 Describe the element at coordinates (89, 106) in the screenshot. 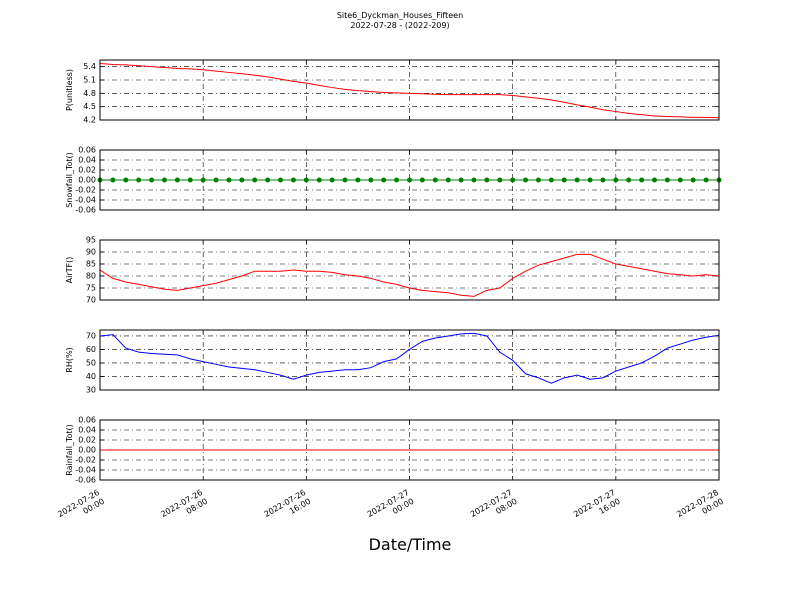

I see `y-tick-label: 4.5` at that location.